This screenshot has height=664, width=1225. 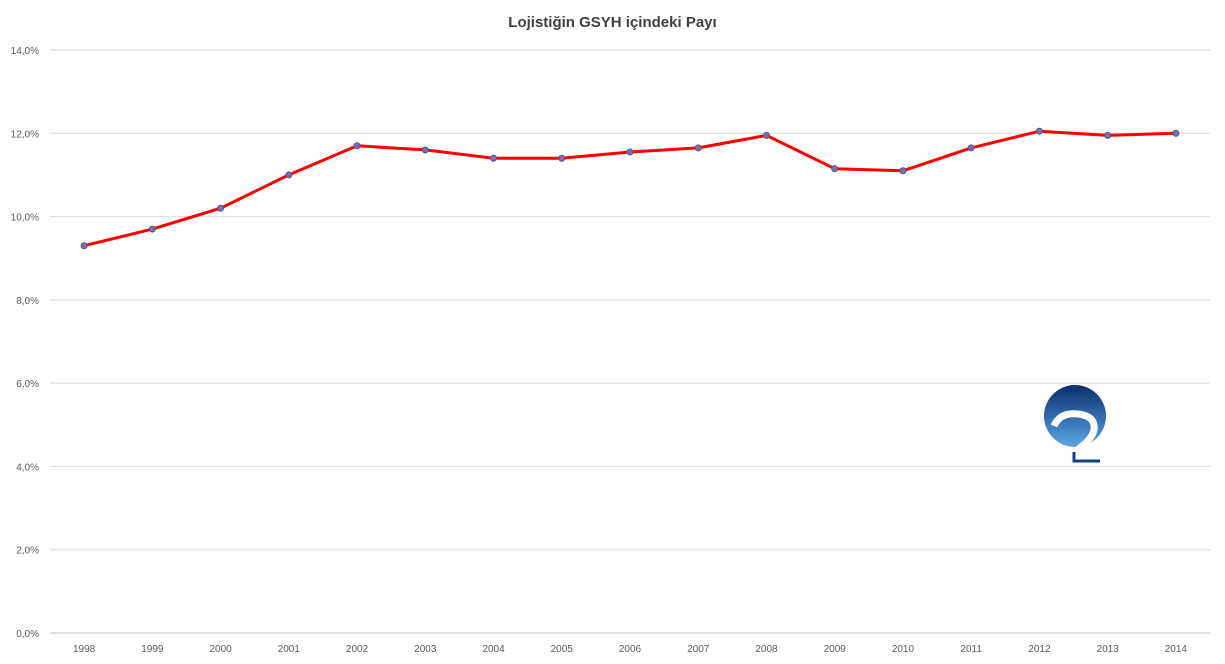 What do you see at coordinates (289, 649) in the screenshot?
I see `x-tick-label: 2001` at bounding box center [289, 649].